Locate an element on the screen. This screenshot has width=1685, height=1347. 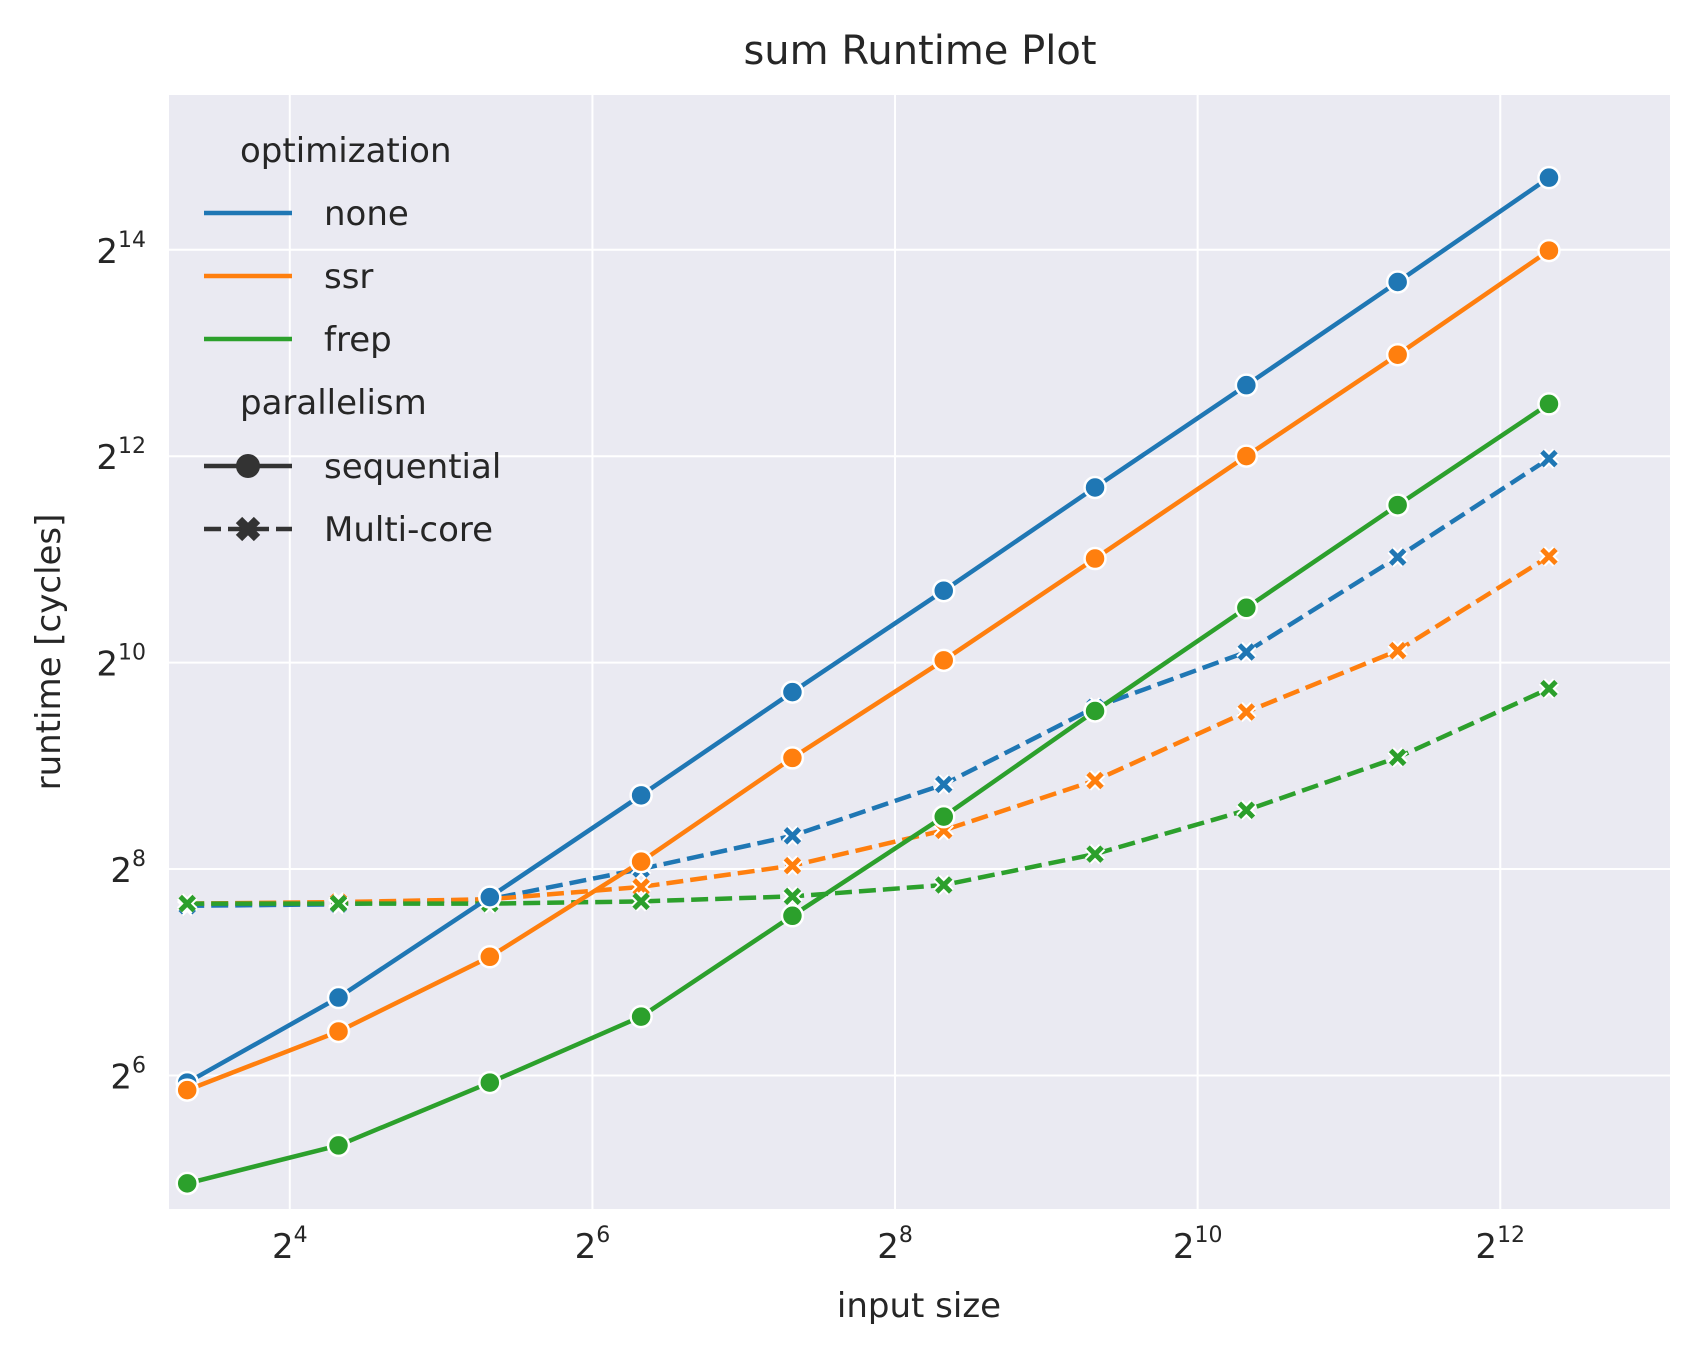
legend-title-parallelism: parallelism is located at coordinates (333, 403).